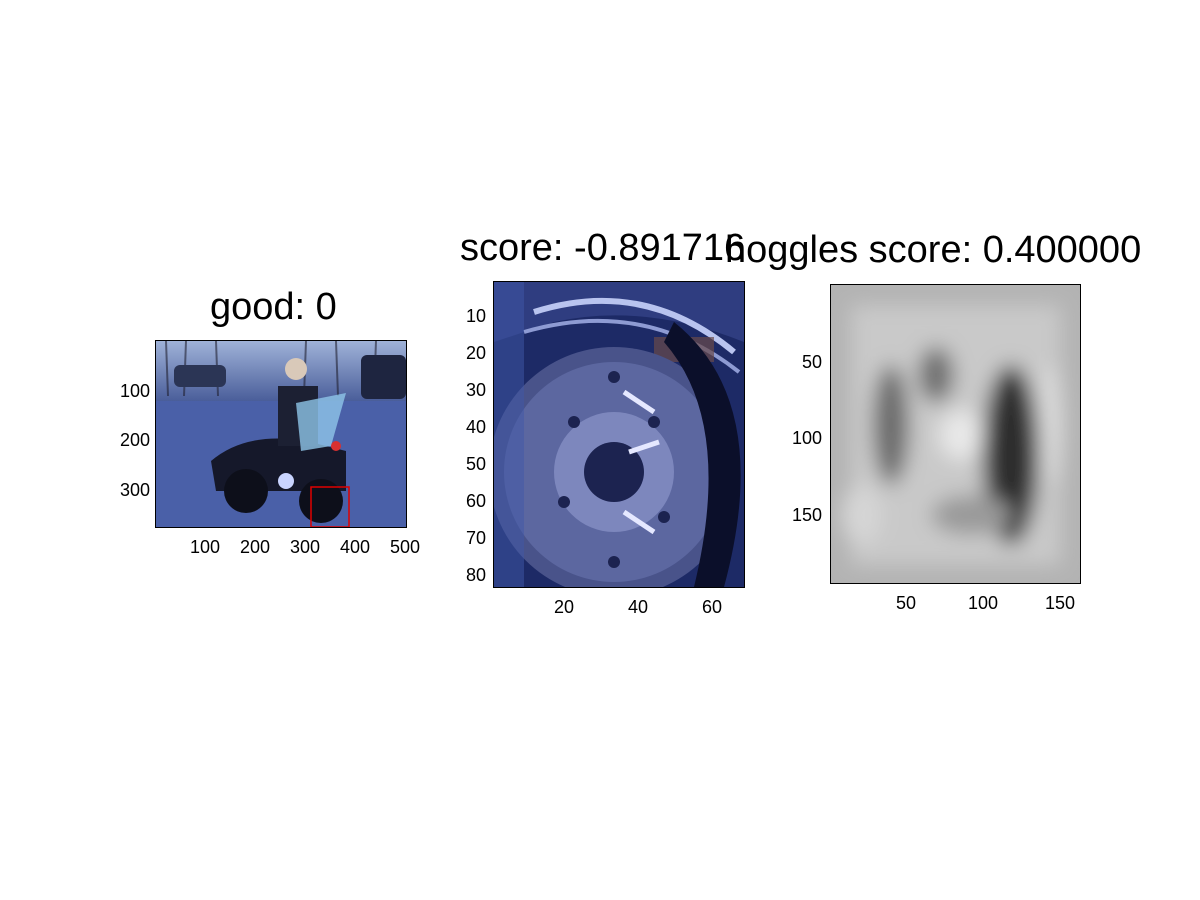 The width and height of the screenshot is (1200, 900). I want to click on panel-1-xtick: 500, so click(405, 547).